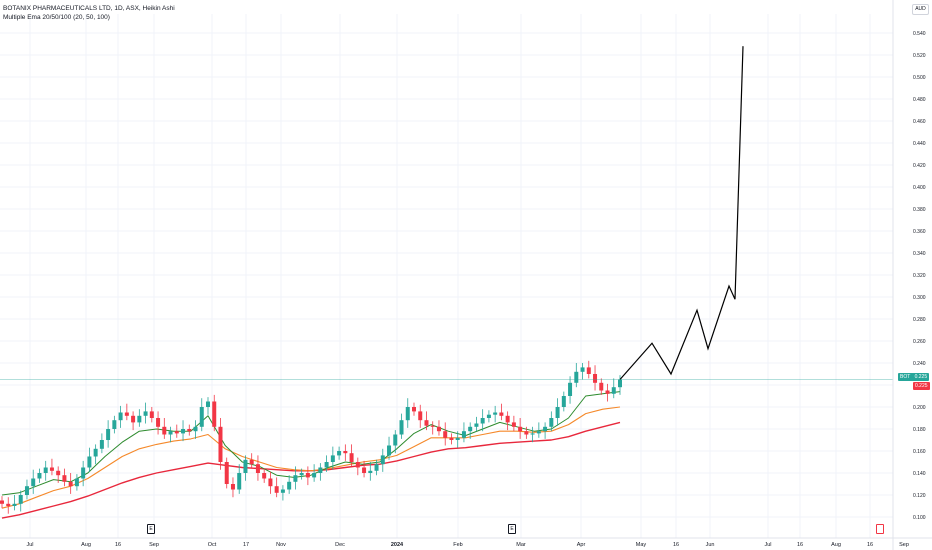 The image size is (932, 550). What do you see at coordinates (919, 232) in the screenshot?
I see `price-tick-label: 0.360` at bounding box center [919, 232].